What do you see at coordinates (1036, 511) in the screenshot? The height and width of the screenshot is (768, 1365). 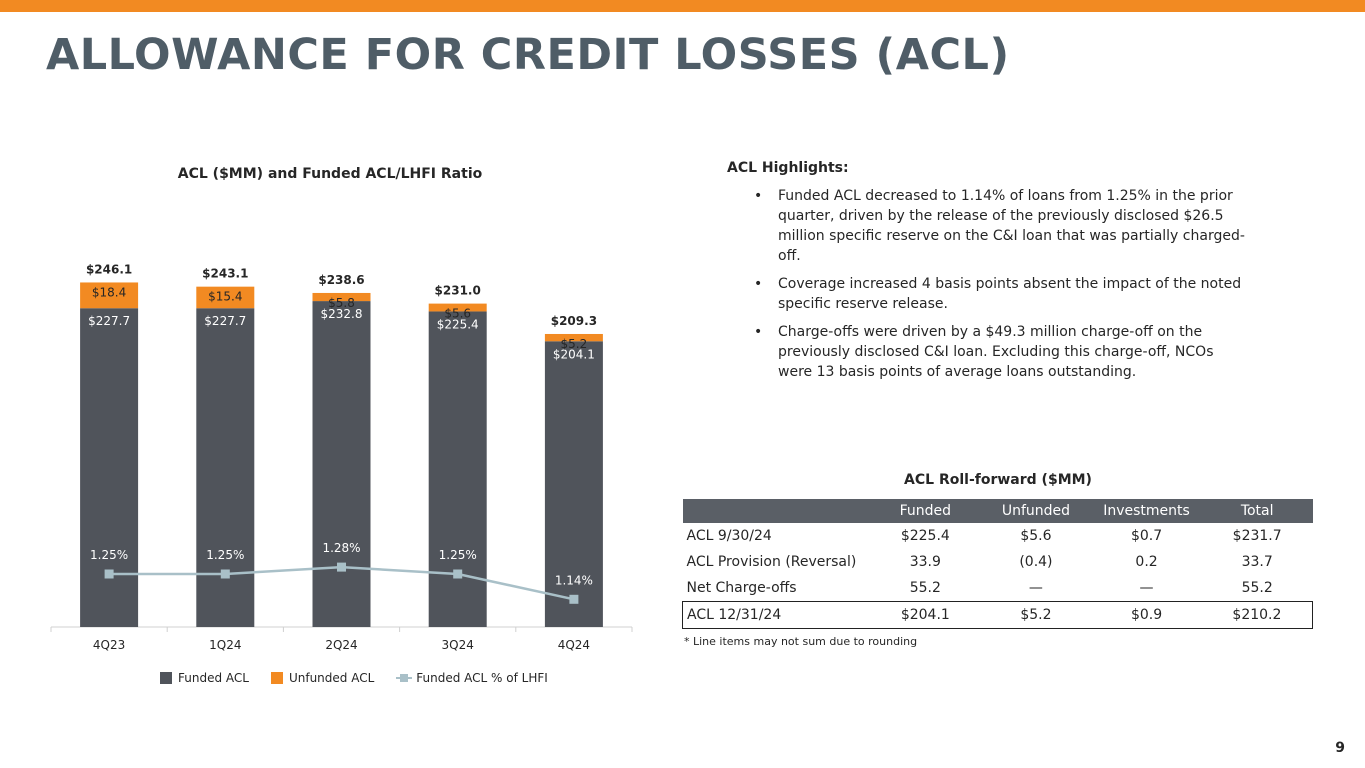 I see `header-cell: Unfunded` at bounding box center [1036, 511].